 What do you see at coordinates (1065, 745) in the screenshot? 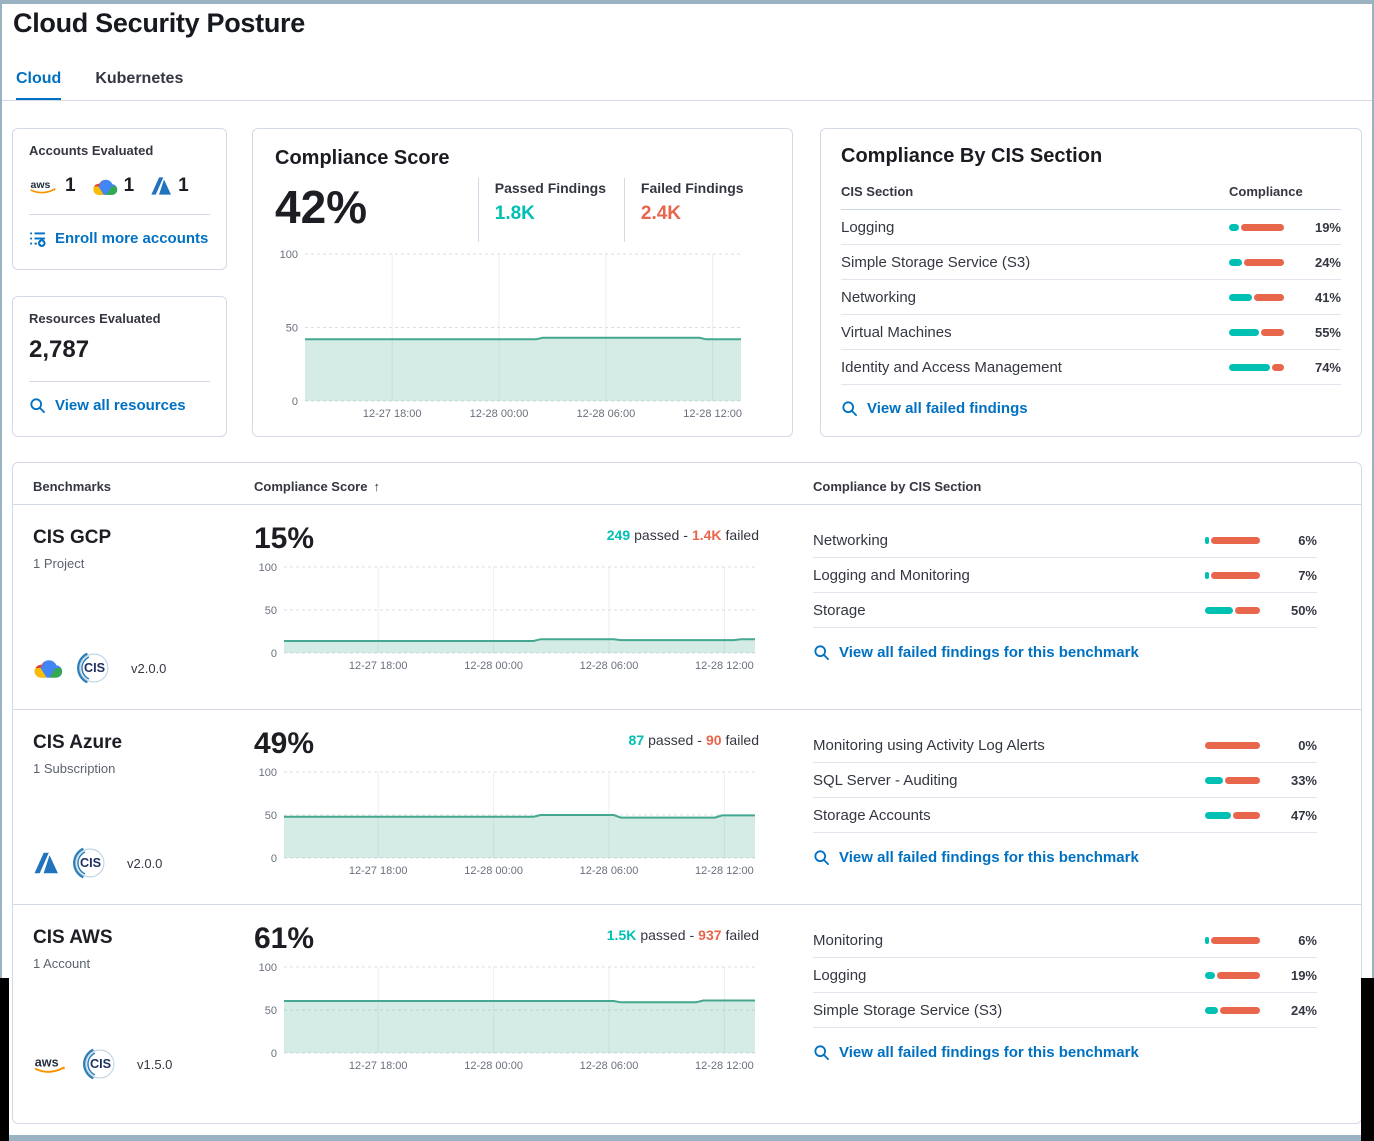
I see `section-row: Monitoring using Activity Log Alerts 0%` at bounding box center [1065, 745].